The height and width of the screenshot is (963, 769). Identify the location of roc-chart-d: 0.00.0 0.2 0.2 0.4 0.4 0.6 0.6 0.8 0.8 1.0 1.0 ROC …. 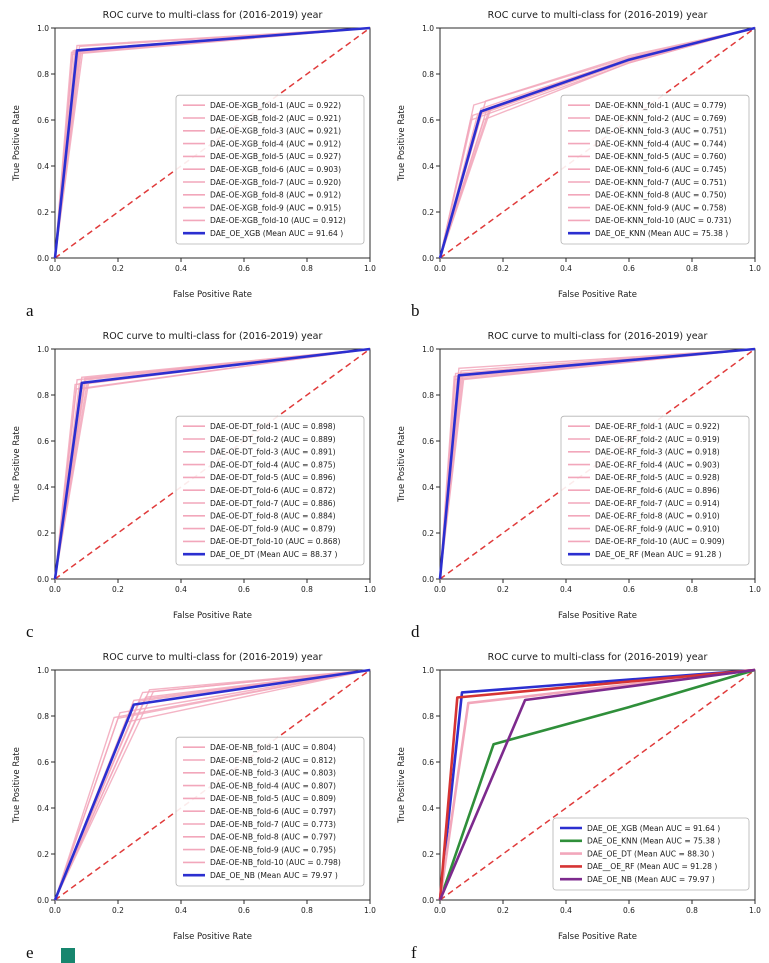
(579, 475).